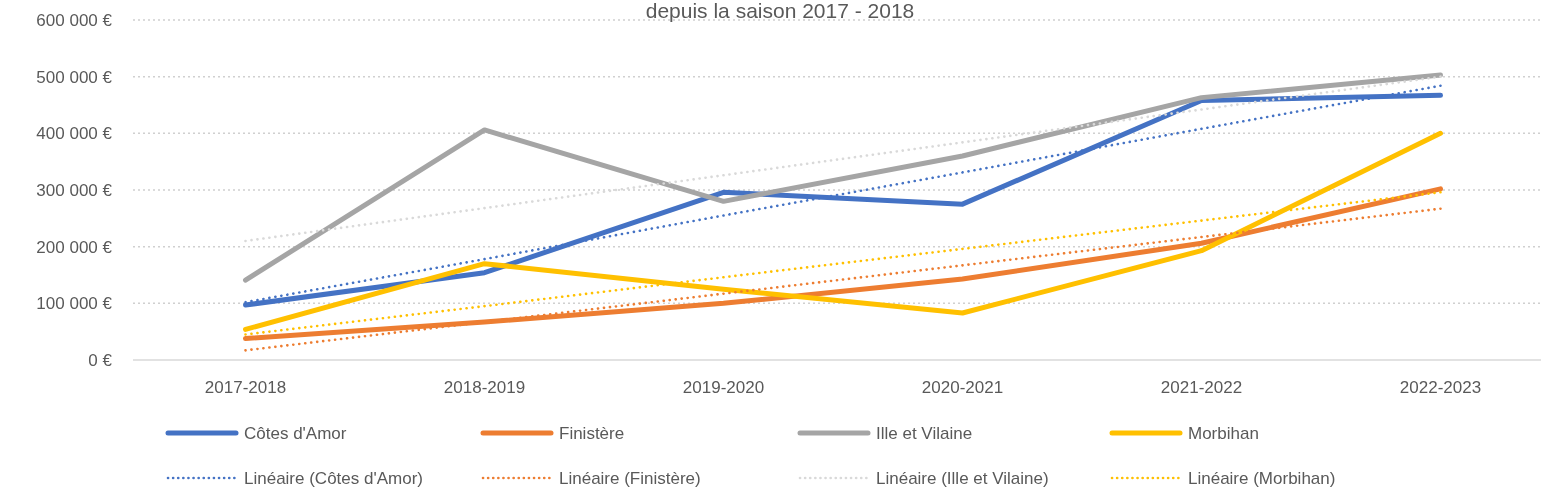 This screenshot has height=489, width=1541. I want to click on legend-label: Linéaire (Ille et Vilaine), so click(962, 478).